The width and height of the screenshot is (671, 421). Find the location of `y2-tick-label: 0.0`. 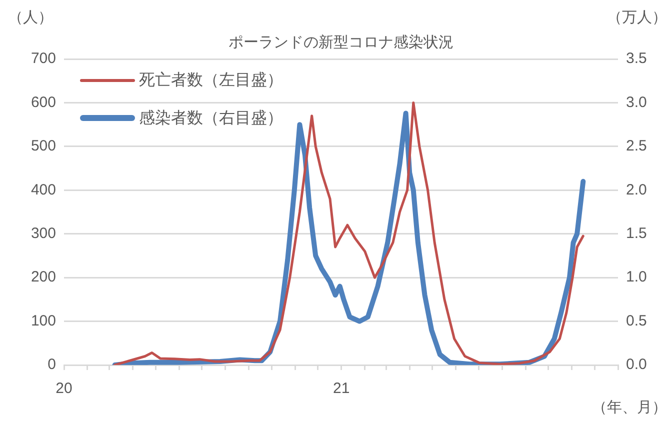

y2-tick-label: 0.0 is located at coordinates (636, 365).